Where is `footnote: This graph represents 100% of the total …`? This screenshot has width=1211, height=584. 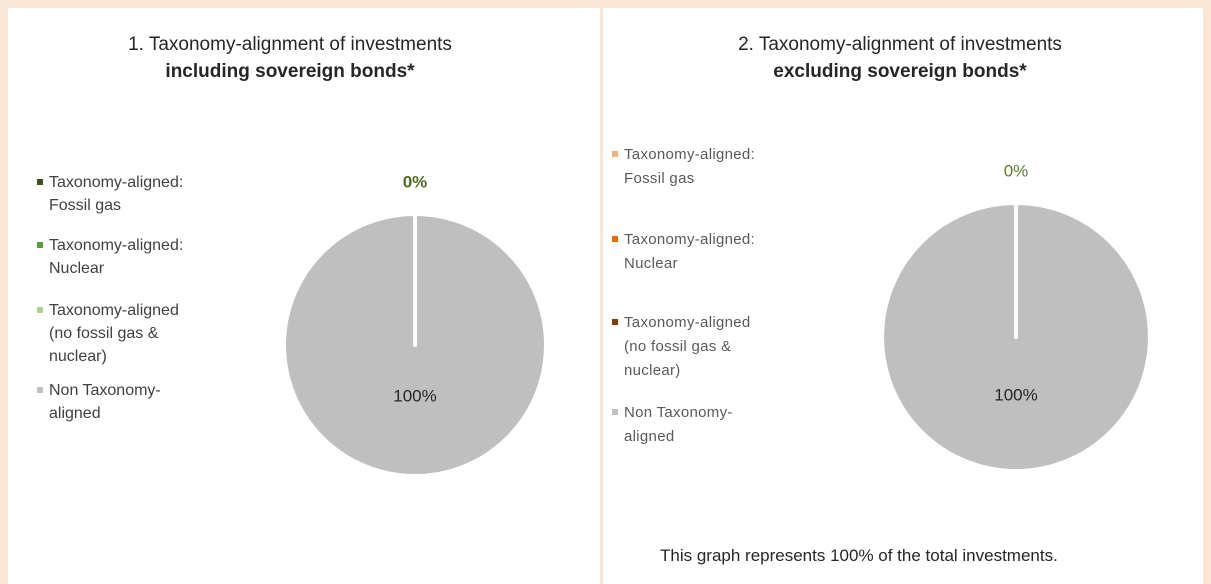 footnote: This graph represents 100% of the total … is located at coordinates (859, 555).